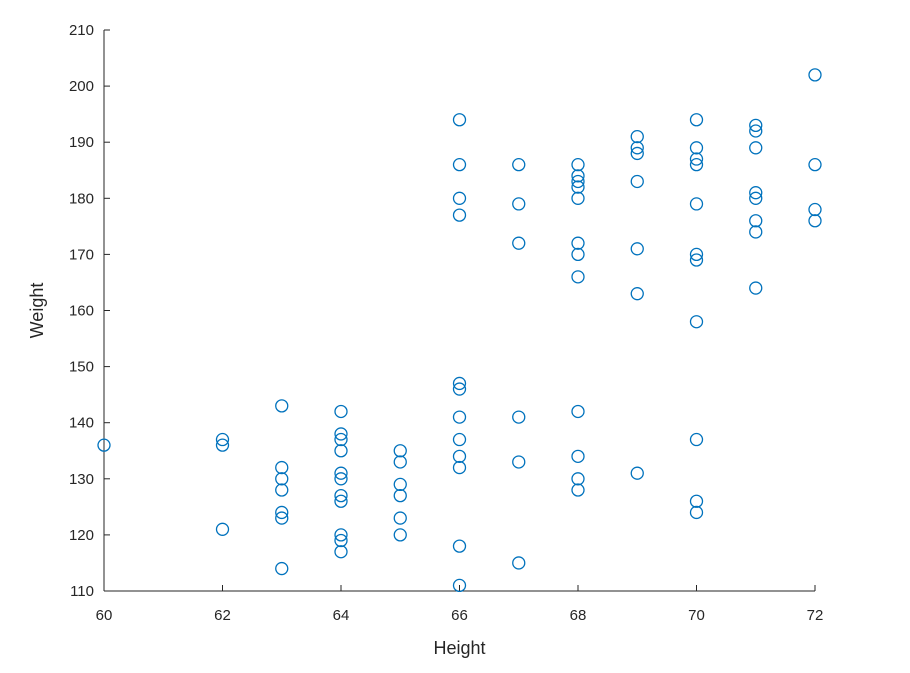 The image size is (910, 673). What do you see at coordinates (459, 615) in the screenshot?
I see `x-tick-label: 66` at bounding box center [459, 615].